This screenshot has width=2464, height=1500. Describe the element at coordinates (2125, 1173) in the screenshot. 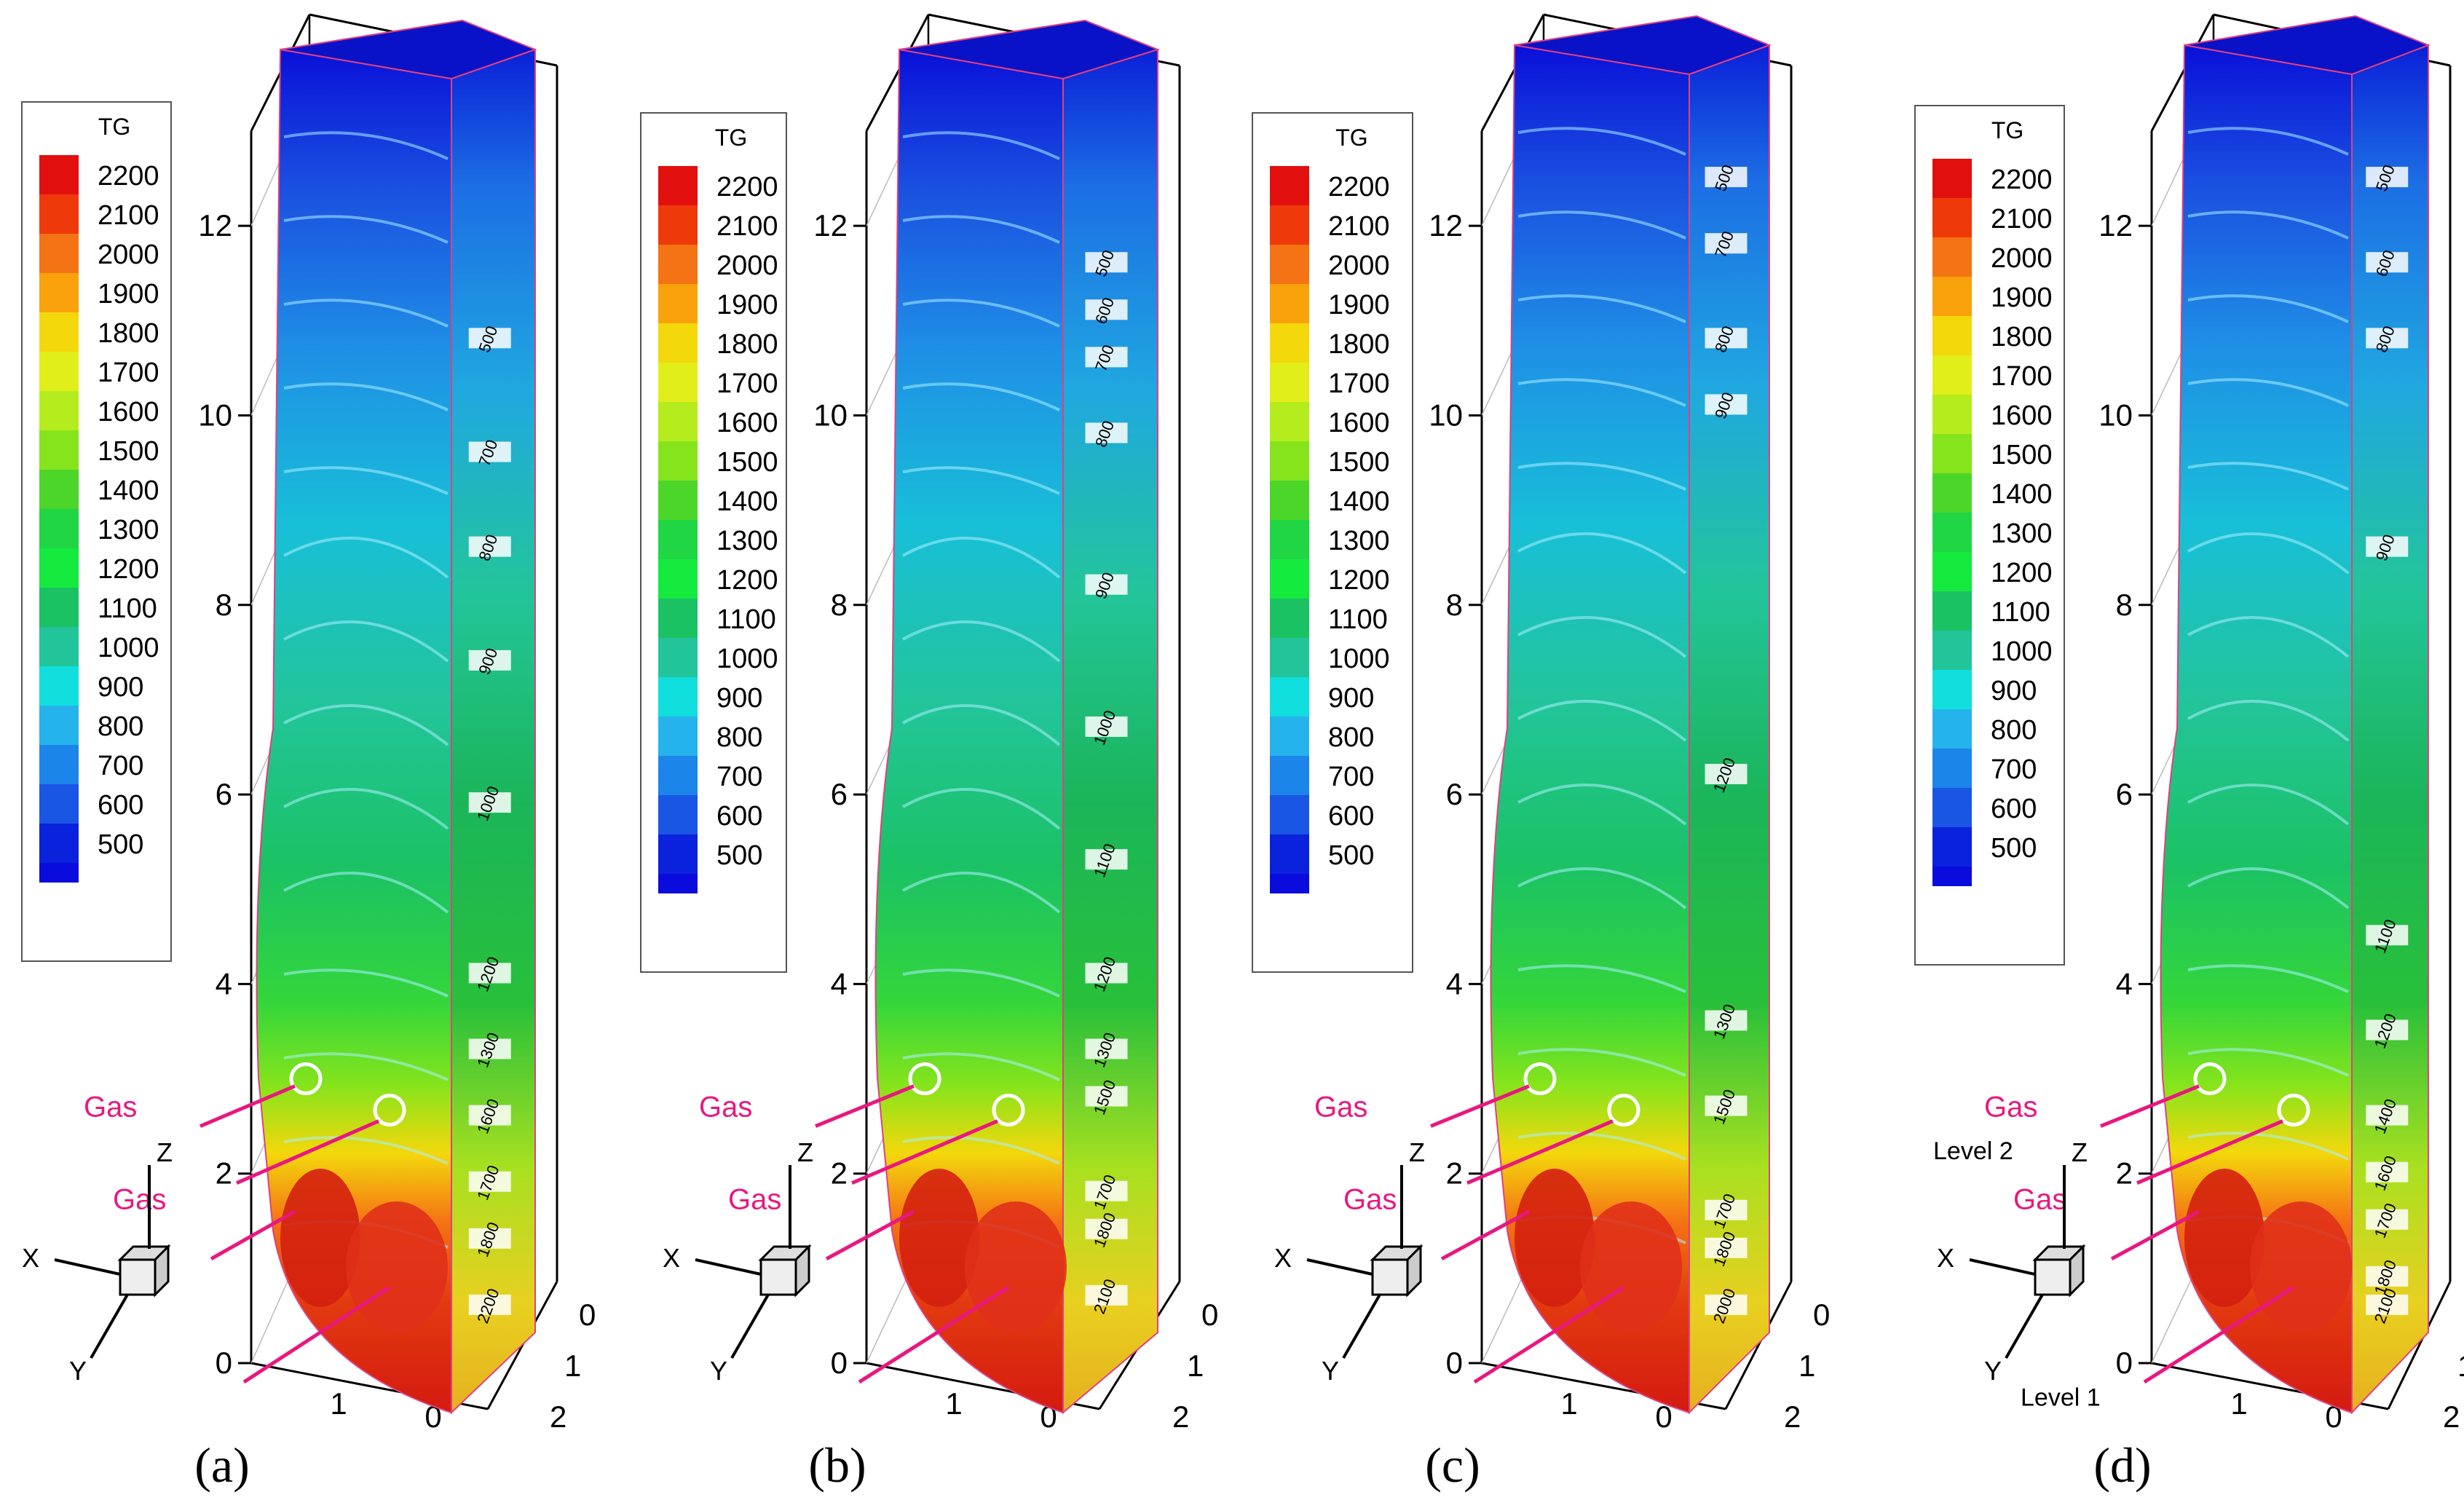

I see `z-tick-label: 2` at that location.